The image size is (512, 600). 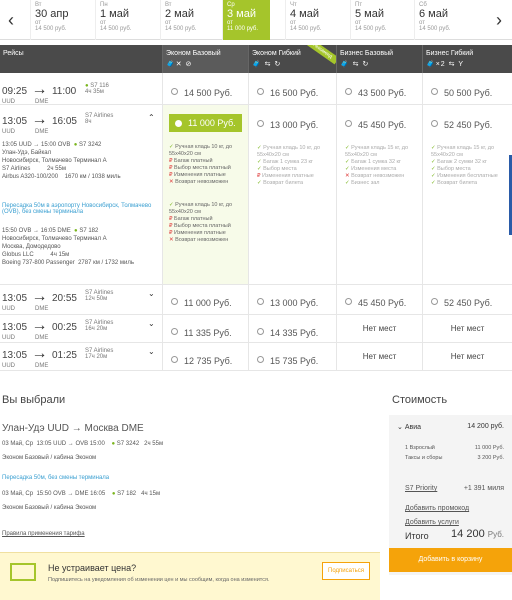 What do you see at coordinates (450, 560) in the screenshot?
I see `add-to-cart-button: Добавить в корзину` at bounding box center [450, 560].